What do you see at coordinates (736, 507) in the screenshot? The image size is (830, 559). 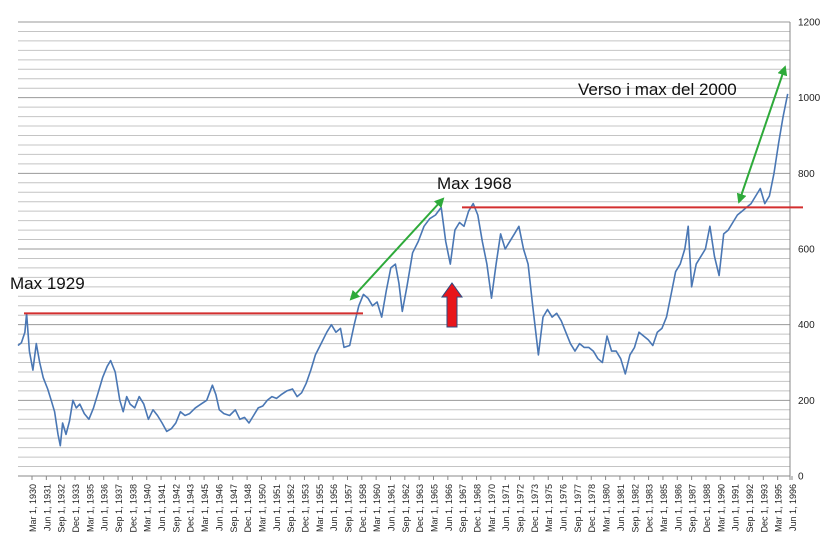 I see `x-tick-label: Jun 1, 1991` at bounding box center [736, 507].